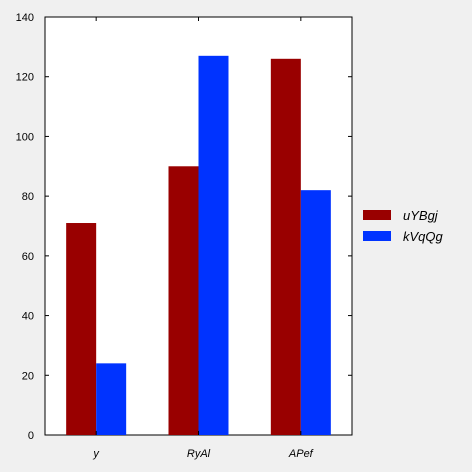 This screenshot has width=472, height=472. I want to click on x-tick-label: APef, so click(301, 454).